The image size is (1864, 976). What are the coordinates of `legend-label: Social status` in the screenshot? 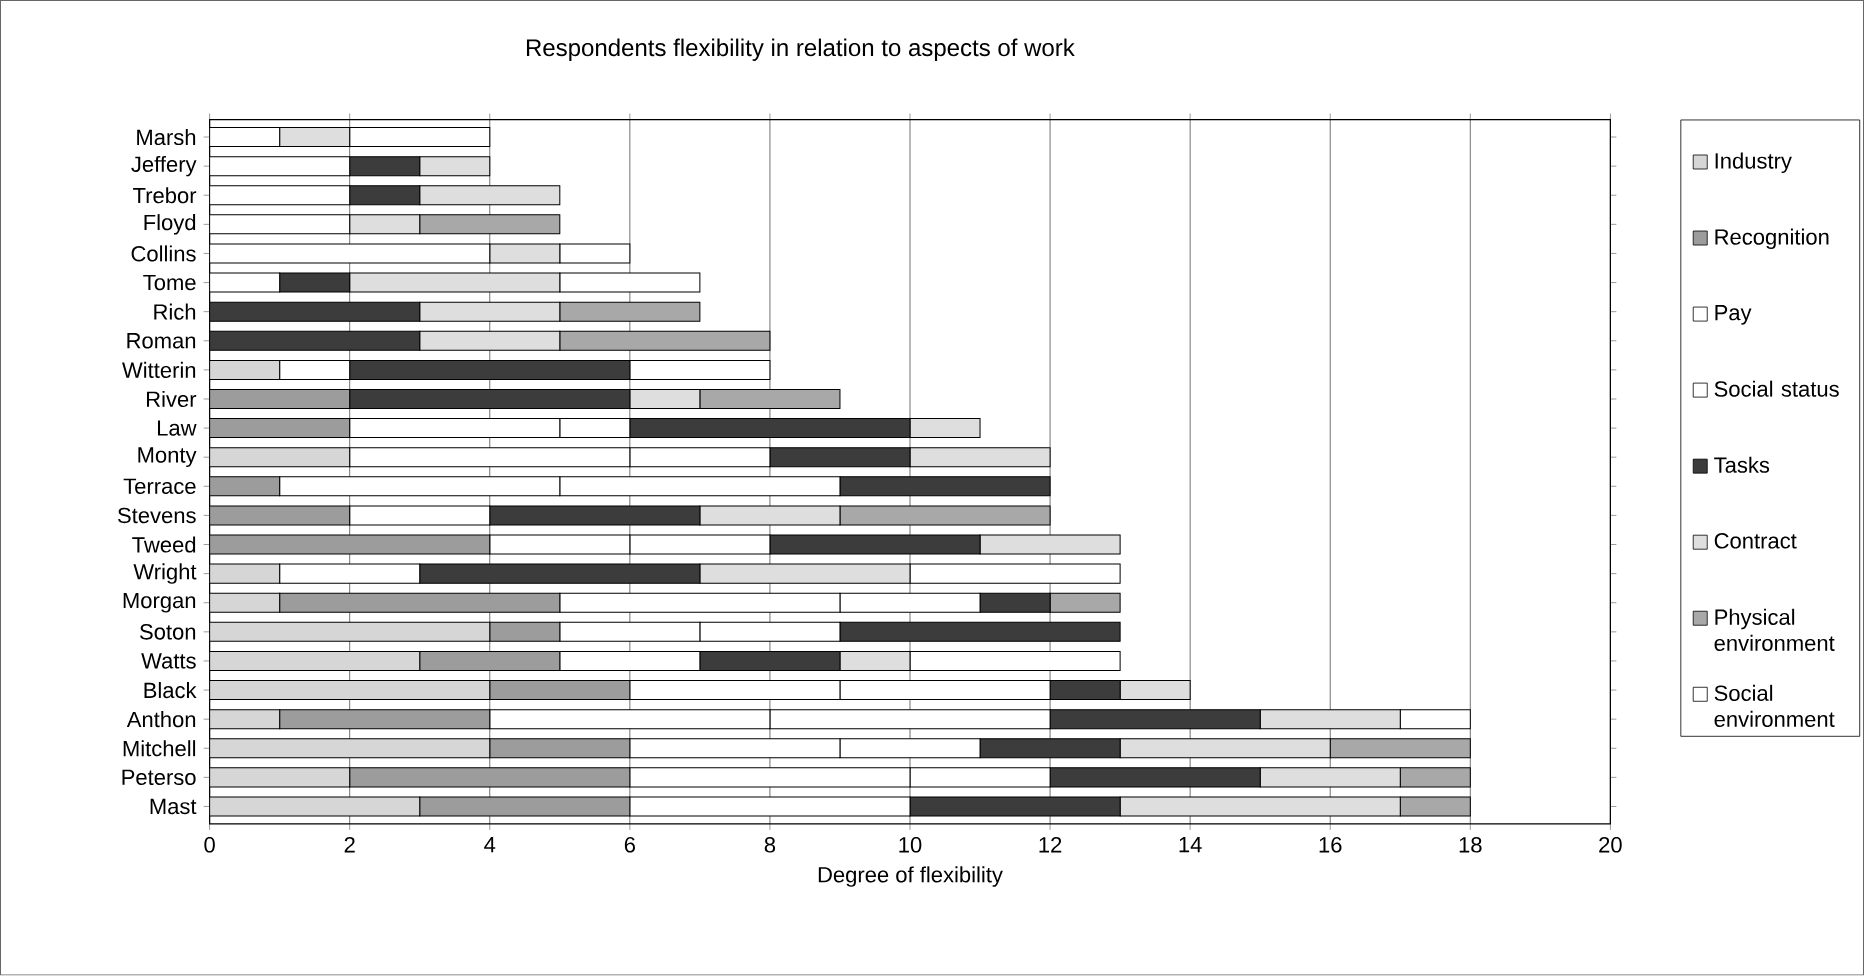 It's located at (1776, 389).